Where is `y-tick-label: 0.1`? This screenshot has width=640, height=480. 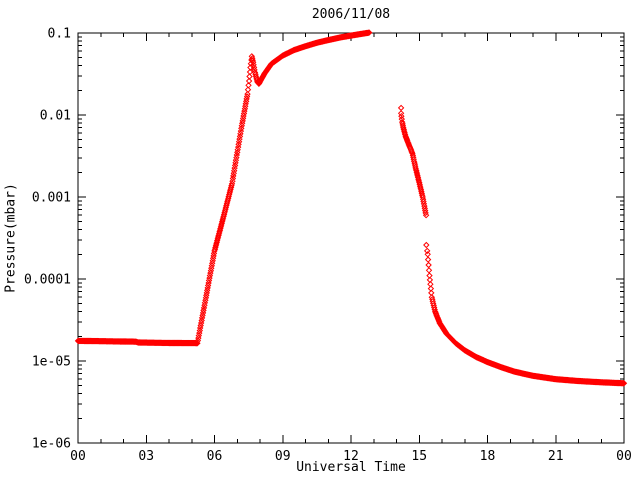 y-tick-label: 0.1 is located at coordinates (59, 34).